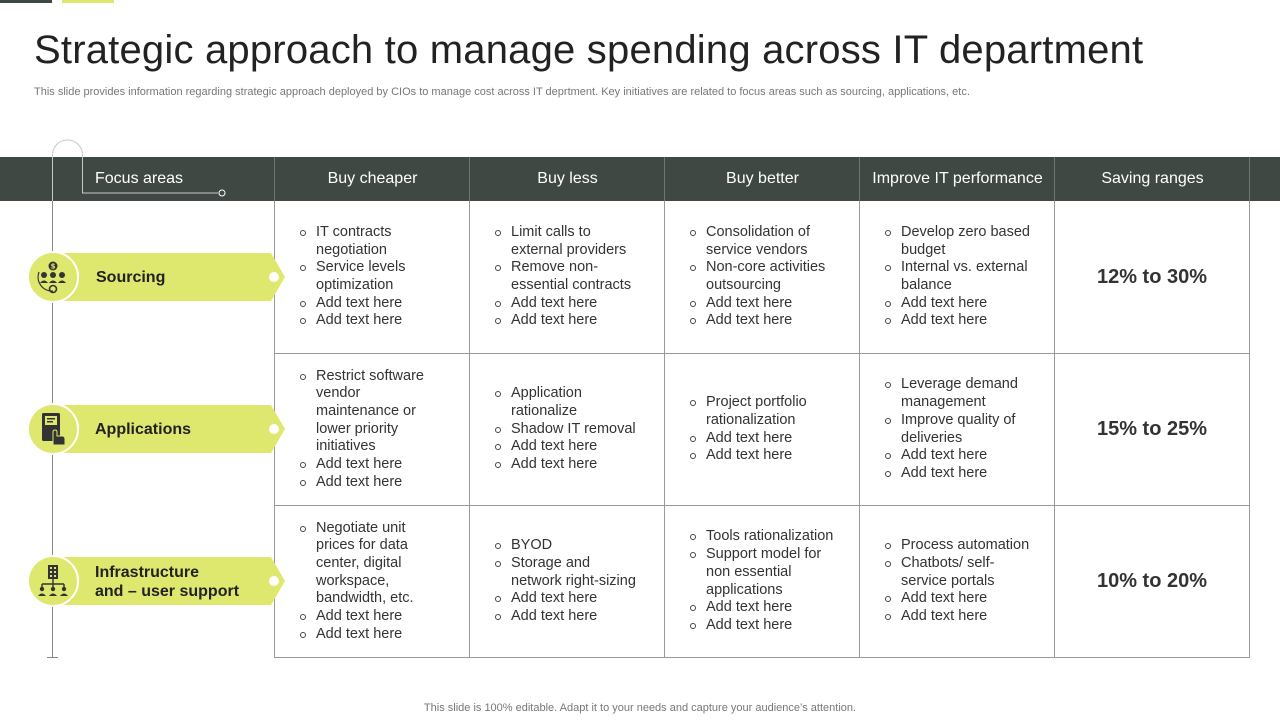  I want to click on top-accent-green, so click(88, 1).